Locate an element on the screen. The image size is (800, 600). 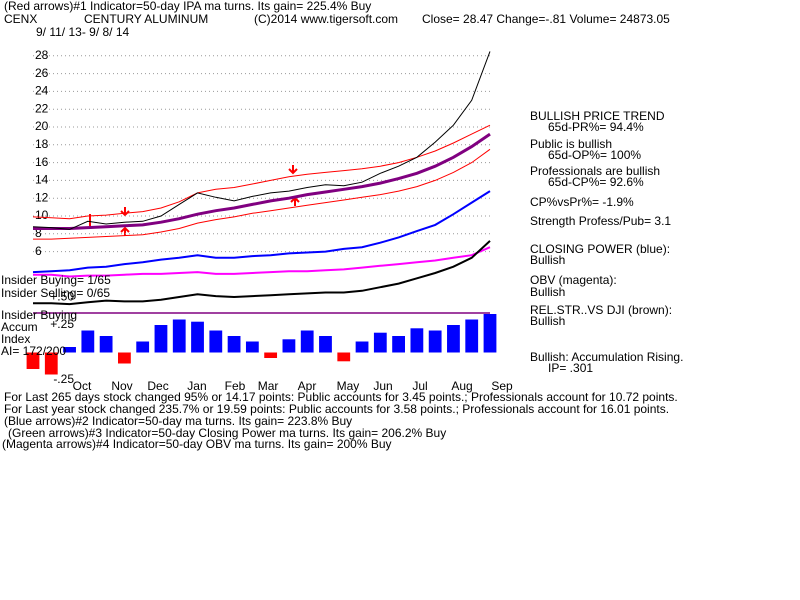
side-note: CLOSING POWER (blue): is located at coordinates (600, 249).